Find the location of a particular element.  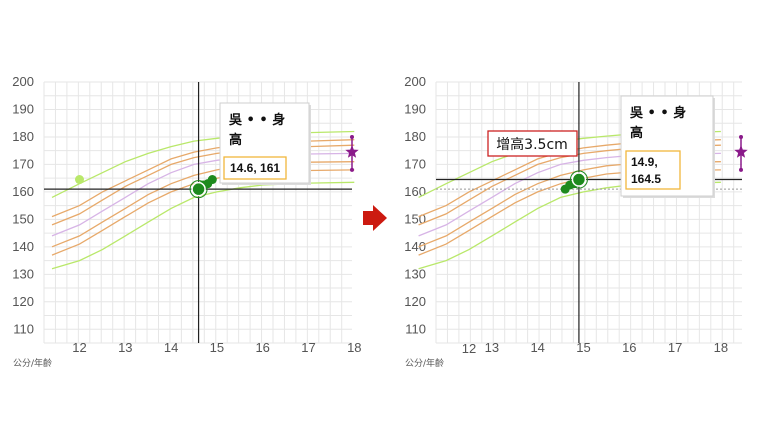

tooltip-value-cont: 164.5 is located at coordinates (646, 179).